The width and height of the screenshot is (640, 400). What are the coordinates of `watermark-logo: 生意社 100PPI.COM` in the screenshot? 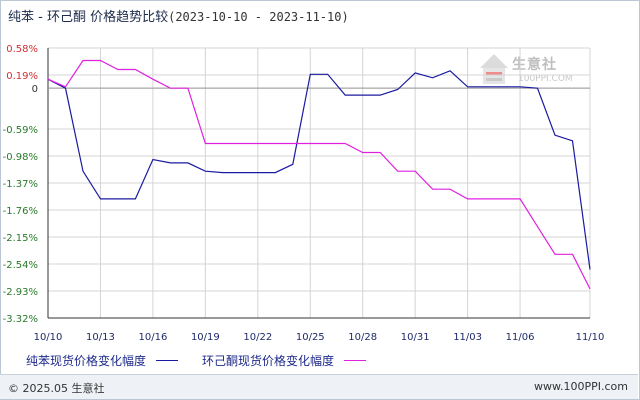 It's located at (533, 72).